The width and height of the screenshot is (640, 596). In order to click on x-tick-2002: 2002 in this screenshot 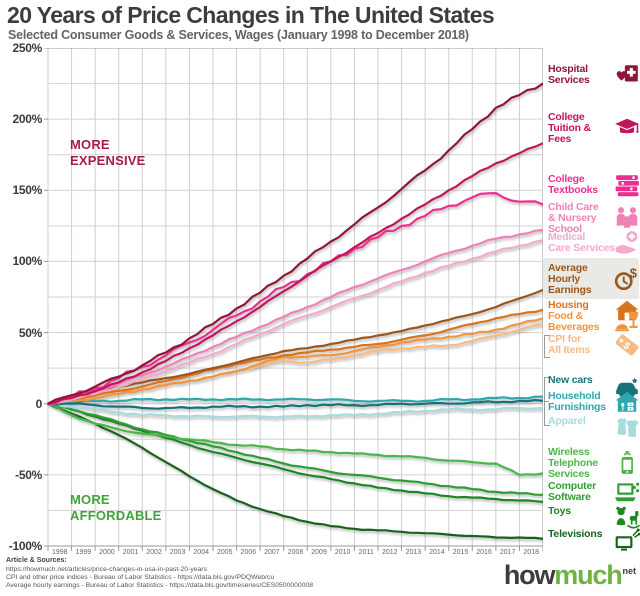, I will do `click(154, 552)`.